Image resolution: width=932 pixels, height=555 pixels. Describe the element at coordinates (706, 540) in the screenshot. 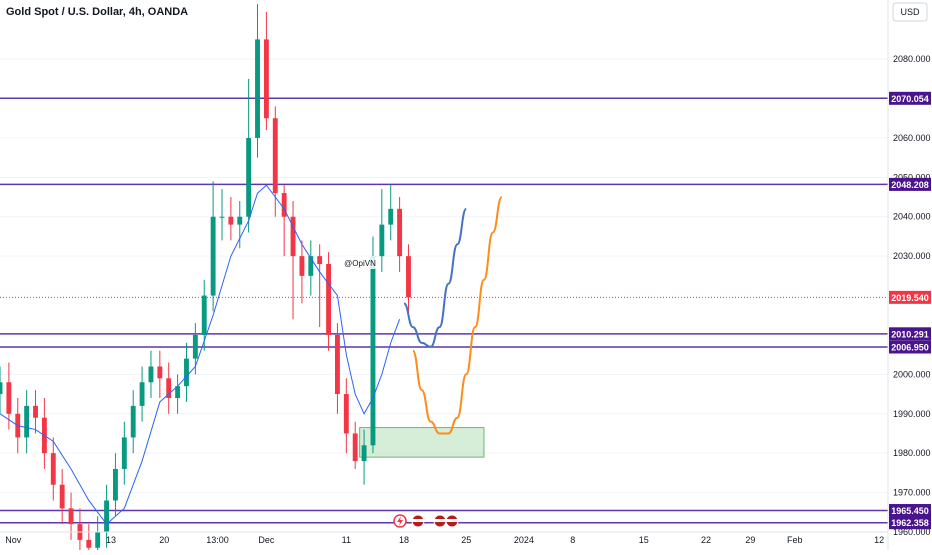

I see `time-tick-11: 22` at that location.